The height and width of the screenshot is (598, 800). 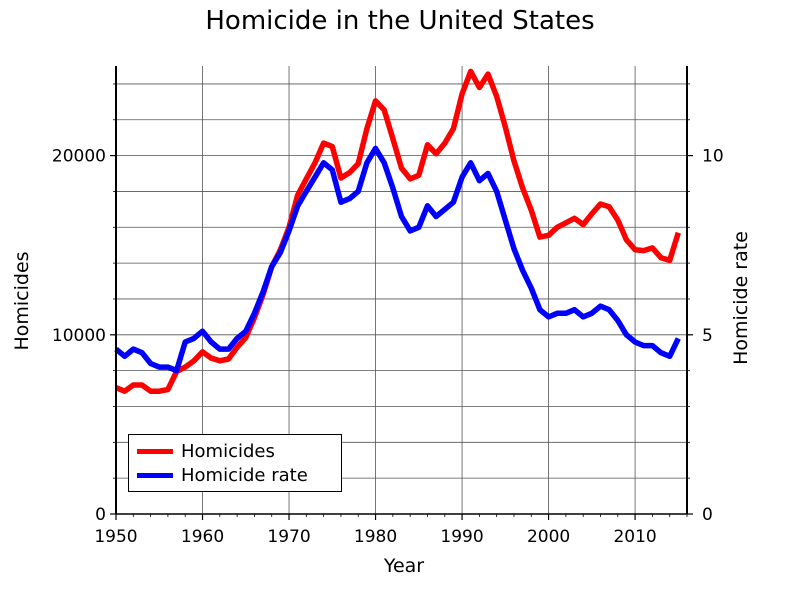 I want to click on legend: Homicides Homicide rate, so click(x=235, y=463).